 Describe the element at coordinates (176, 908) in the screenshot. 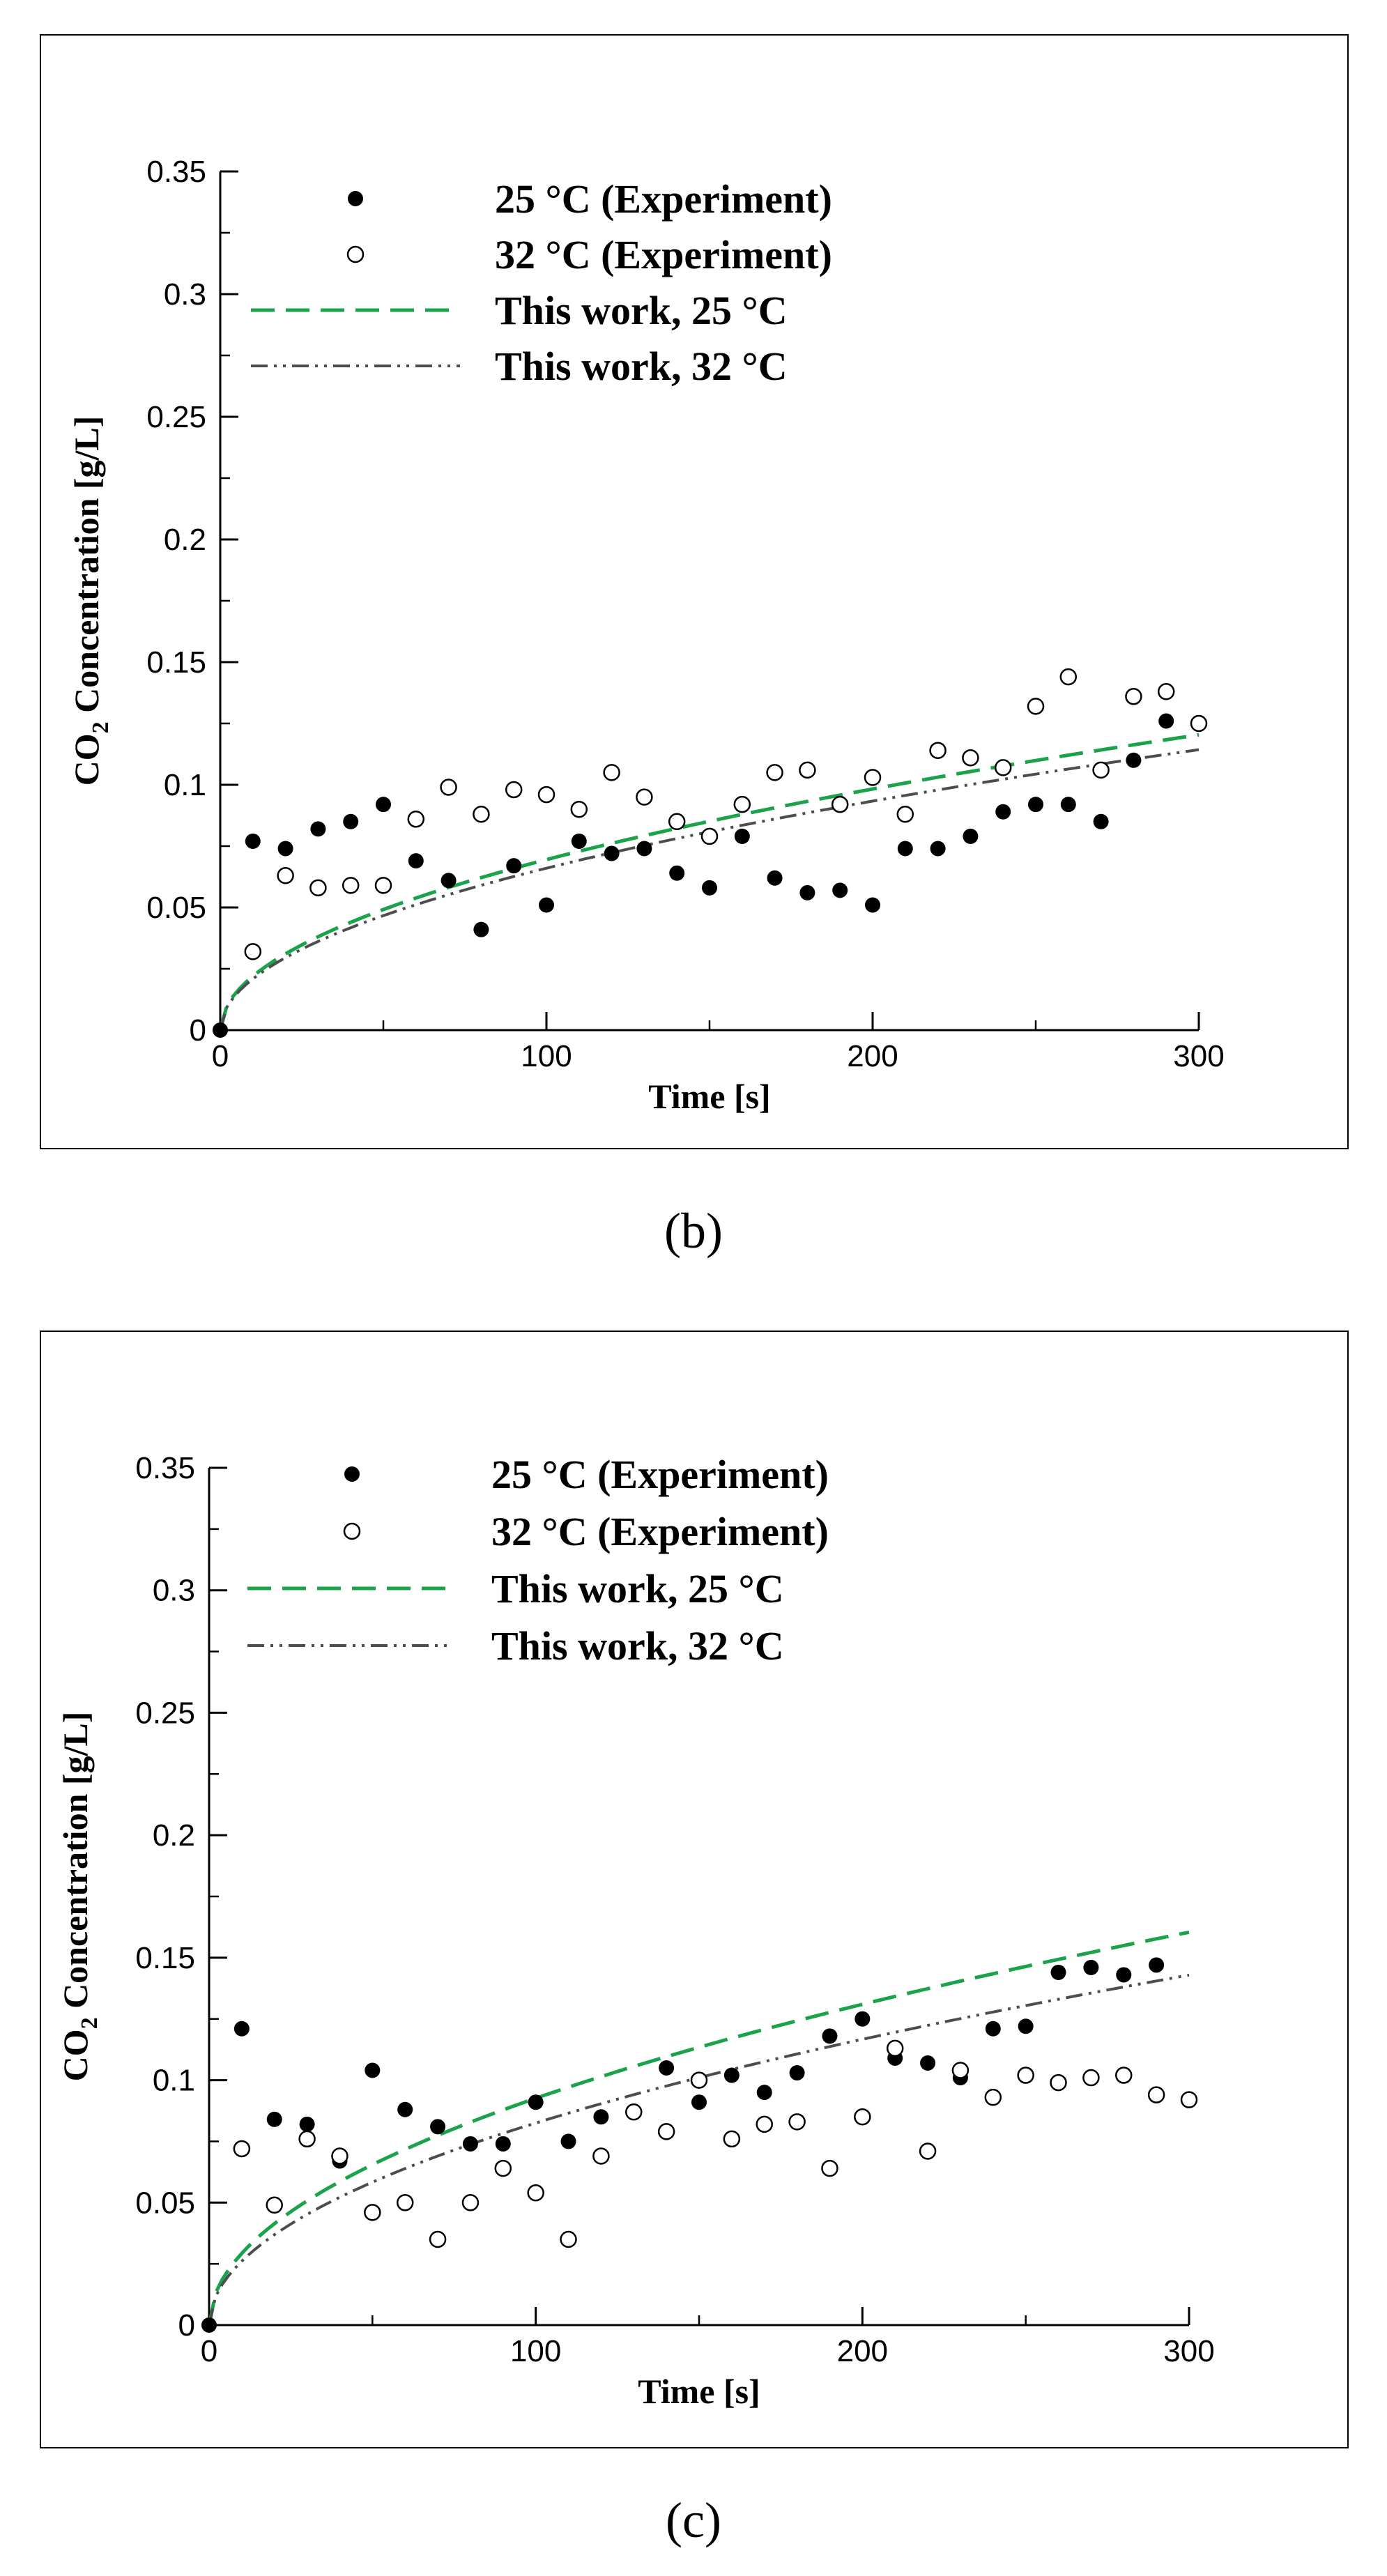

I see `y-tick-label: 0.05` at that location.